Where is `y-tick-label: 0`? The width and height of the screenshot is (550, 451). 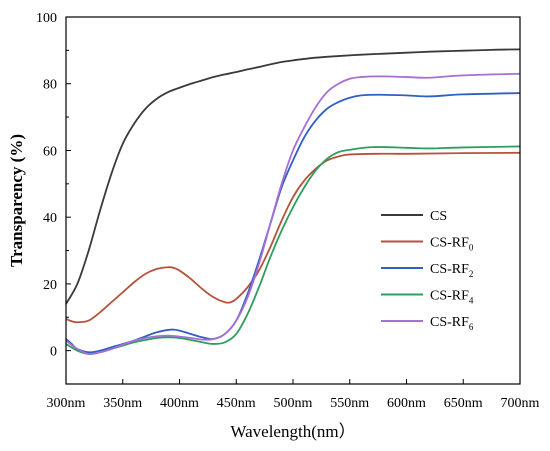 y-tick-label: 0 is located at coordinates (53, 352).